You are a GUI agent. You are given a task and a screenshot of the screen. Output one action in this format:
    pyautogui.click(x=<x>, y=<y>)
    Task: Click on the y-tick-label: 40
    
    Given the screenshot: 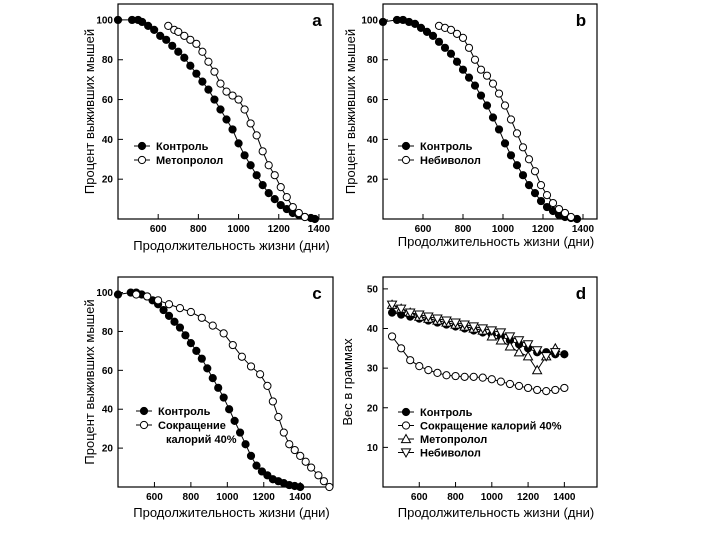 What is the action you would take?
    pyautogui.click(x=108, y=410)
    